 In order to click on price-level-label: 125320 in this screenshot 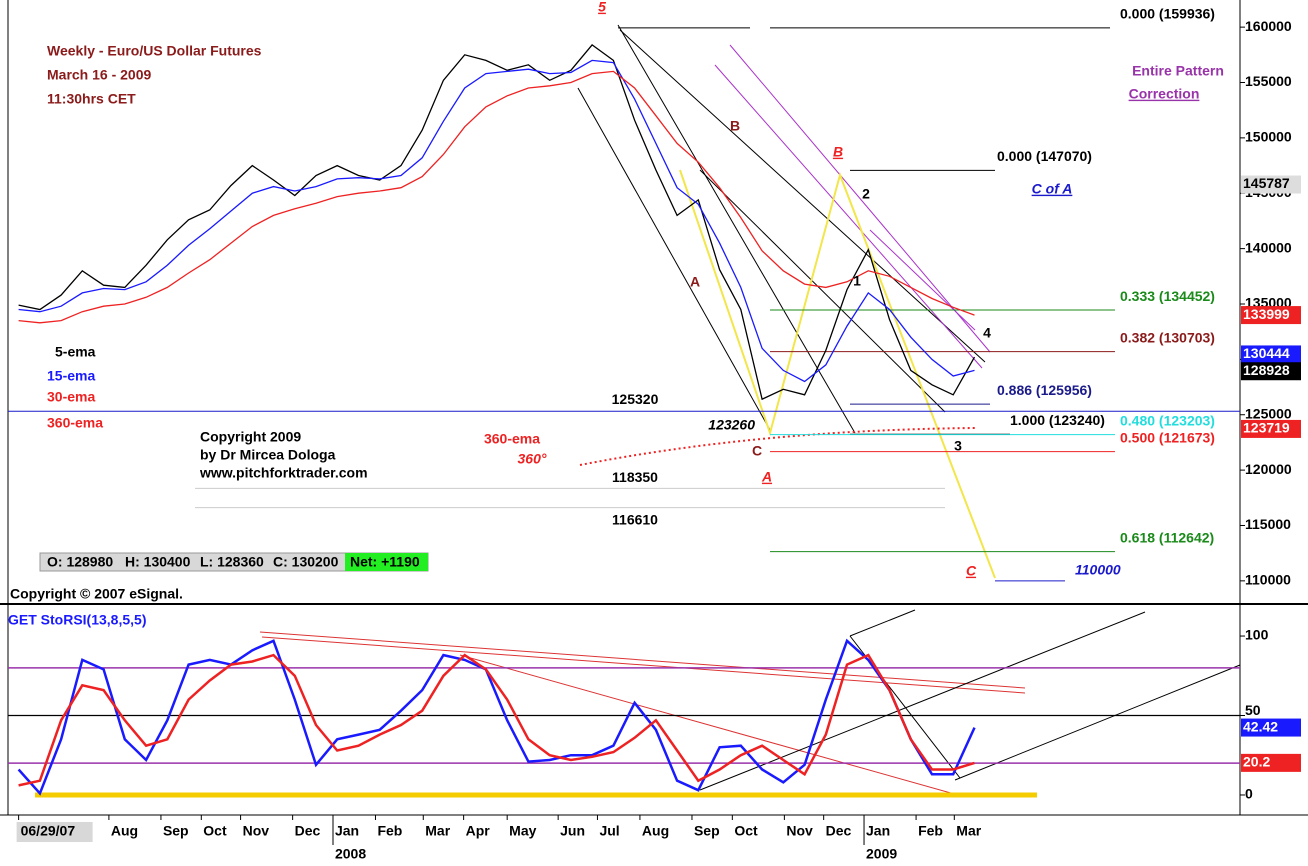, I will do `click(635, 399)`.